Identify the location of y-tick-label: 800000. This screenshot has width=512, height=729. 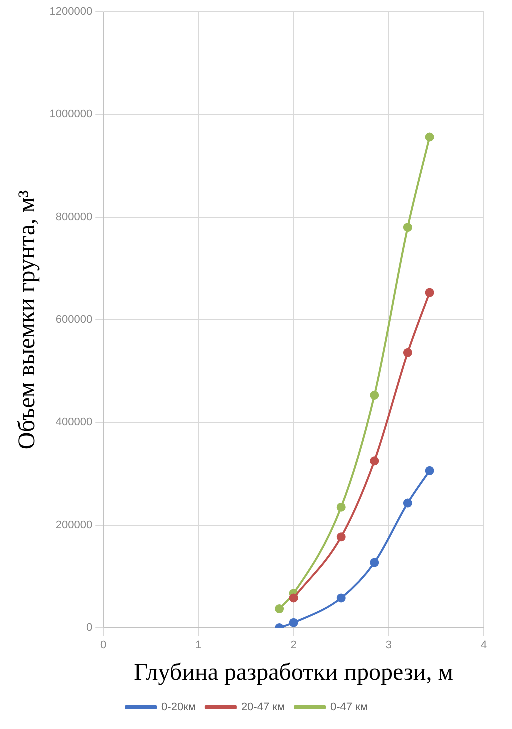
(74, 217).